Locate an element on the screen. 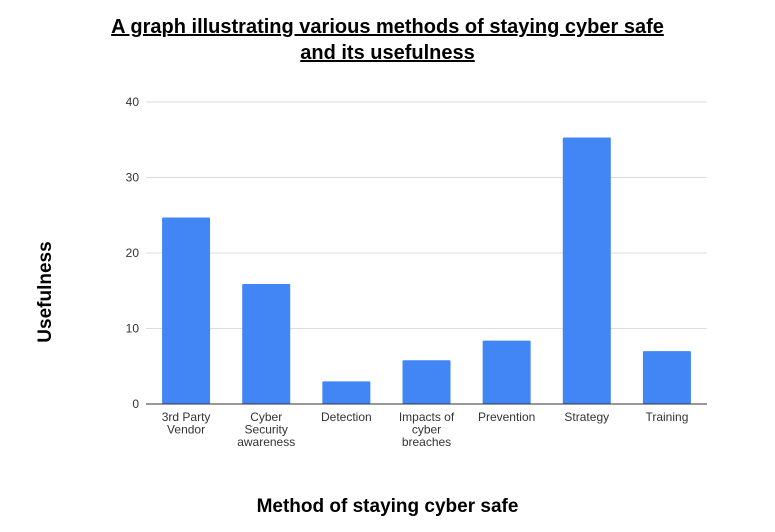  x-tick-label: Impacts of cyber breaches is located at coordinates (427, 429).